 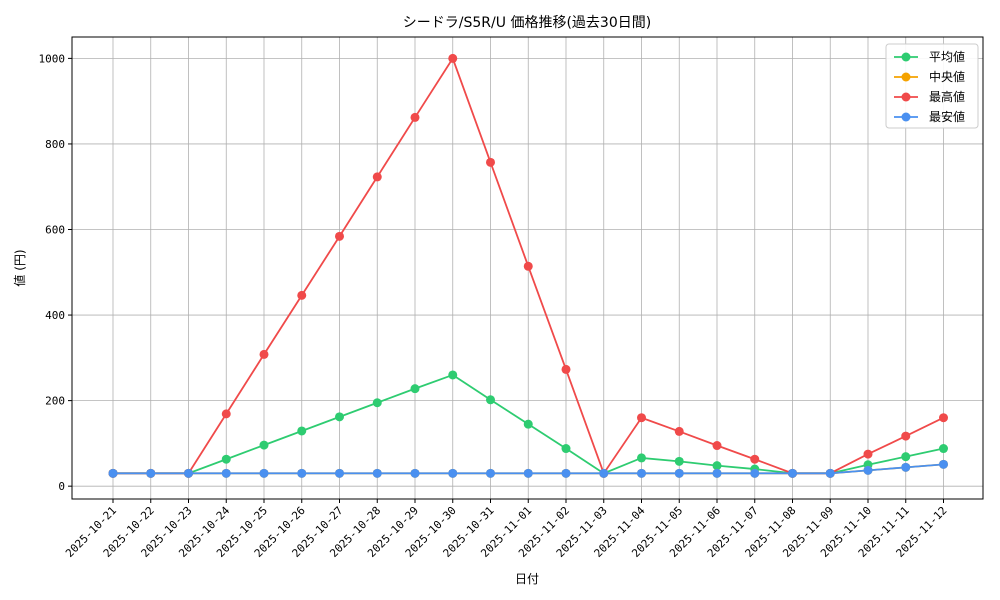 What do you see at coordinates (947, 76) in the screenshot?
I see `legend-label: 中央値` at bounding box center [947, 76].